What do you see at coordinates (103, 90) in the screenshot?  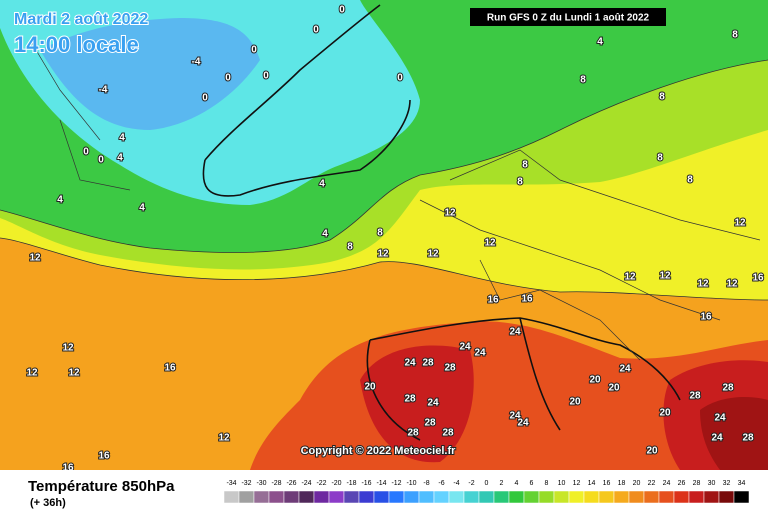 I see `contour-label: -4` at bounding box center [103, 90].